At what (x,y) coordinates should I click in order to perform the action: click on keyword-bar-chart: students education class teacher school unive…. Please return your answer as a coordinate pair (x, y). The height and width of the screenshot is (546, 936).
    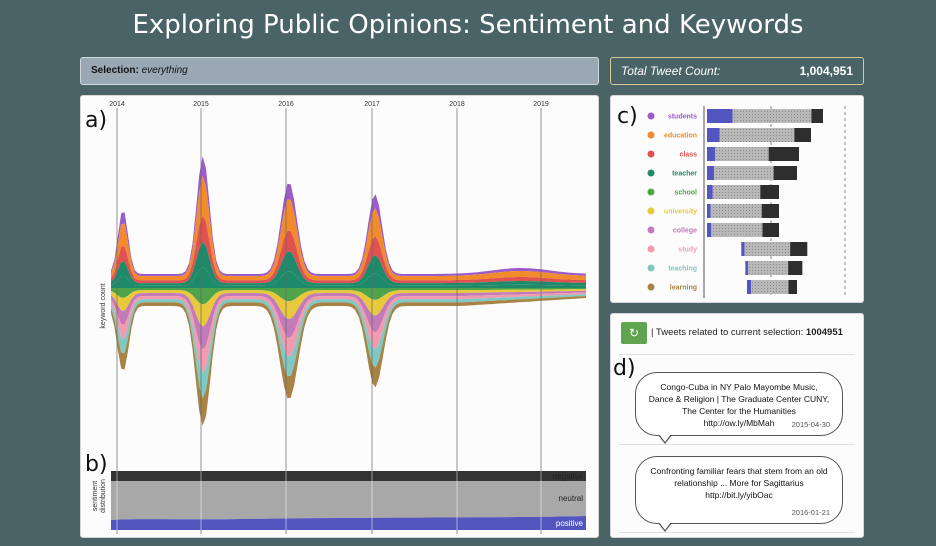
    Looking at the image, I should click on (737, 199).